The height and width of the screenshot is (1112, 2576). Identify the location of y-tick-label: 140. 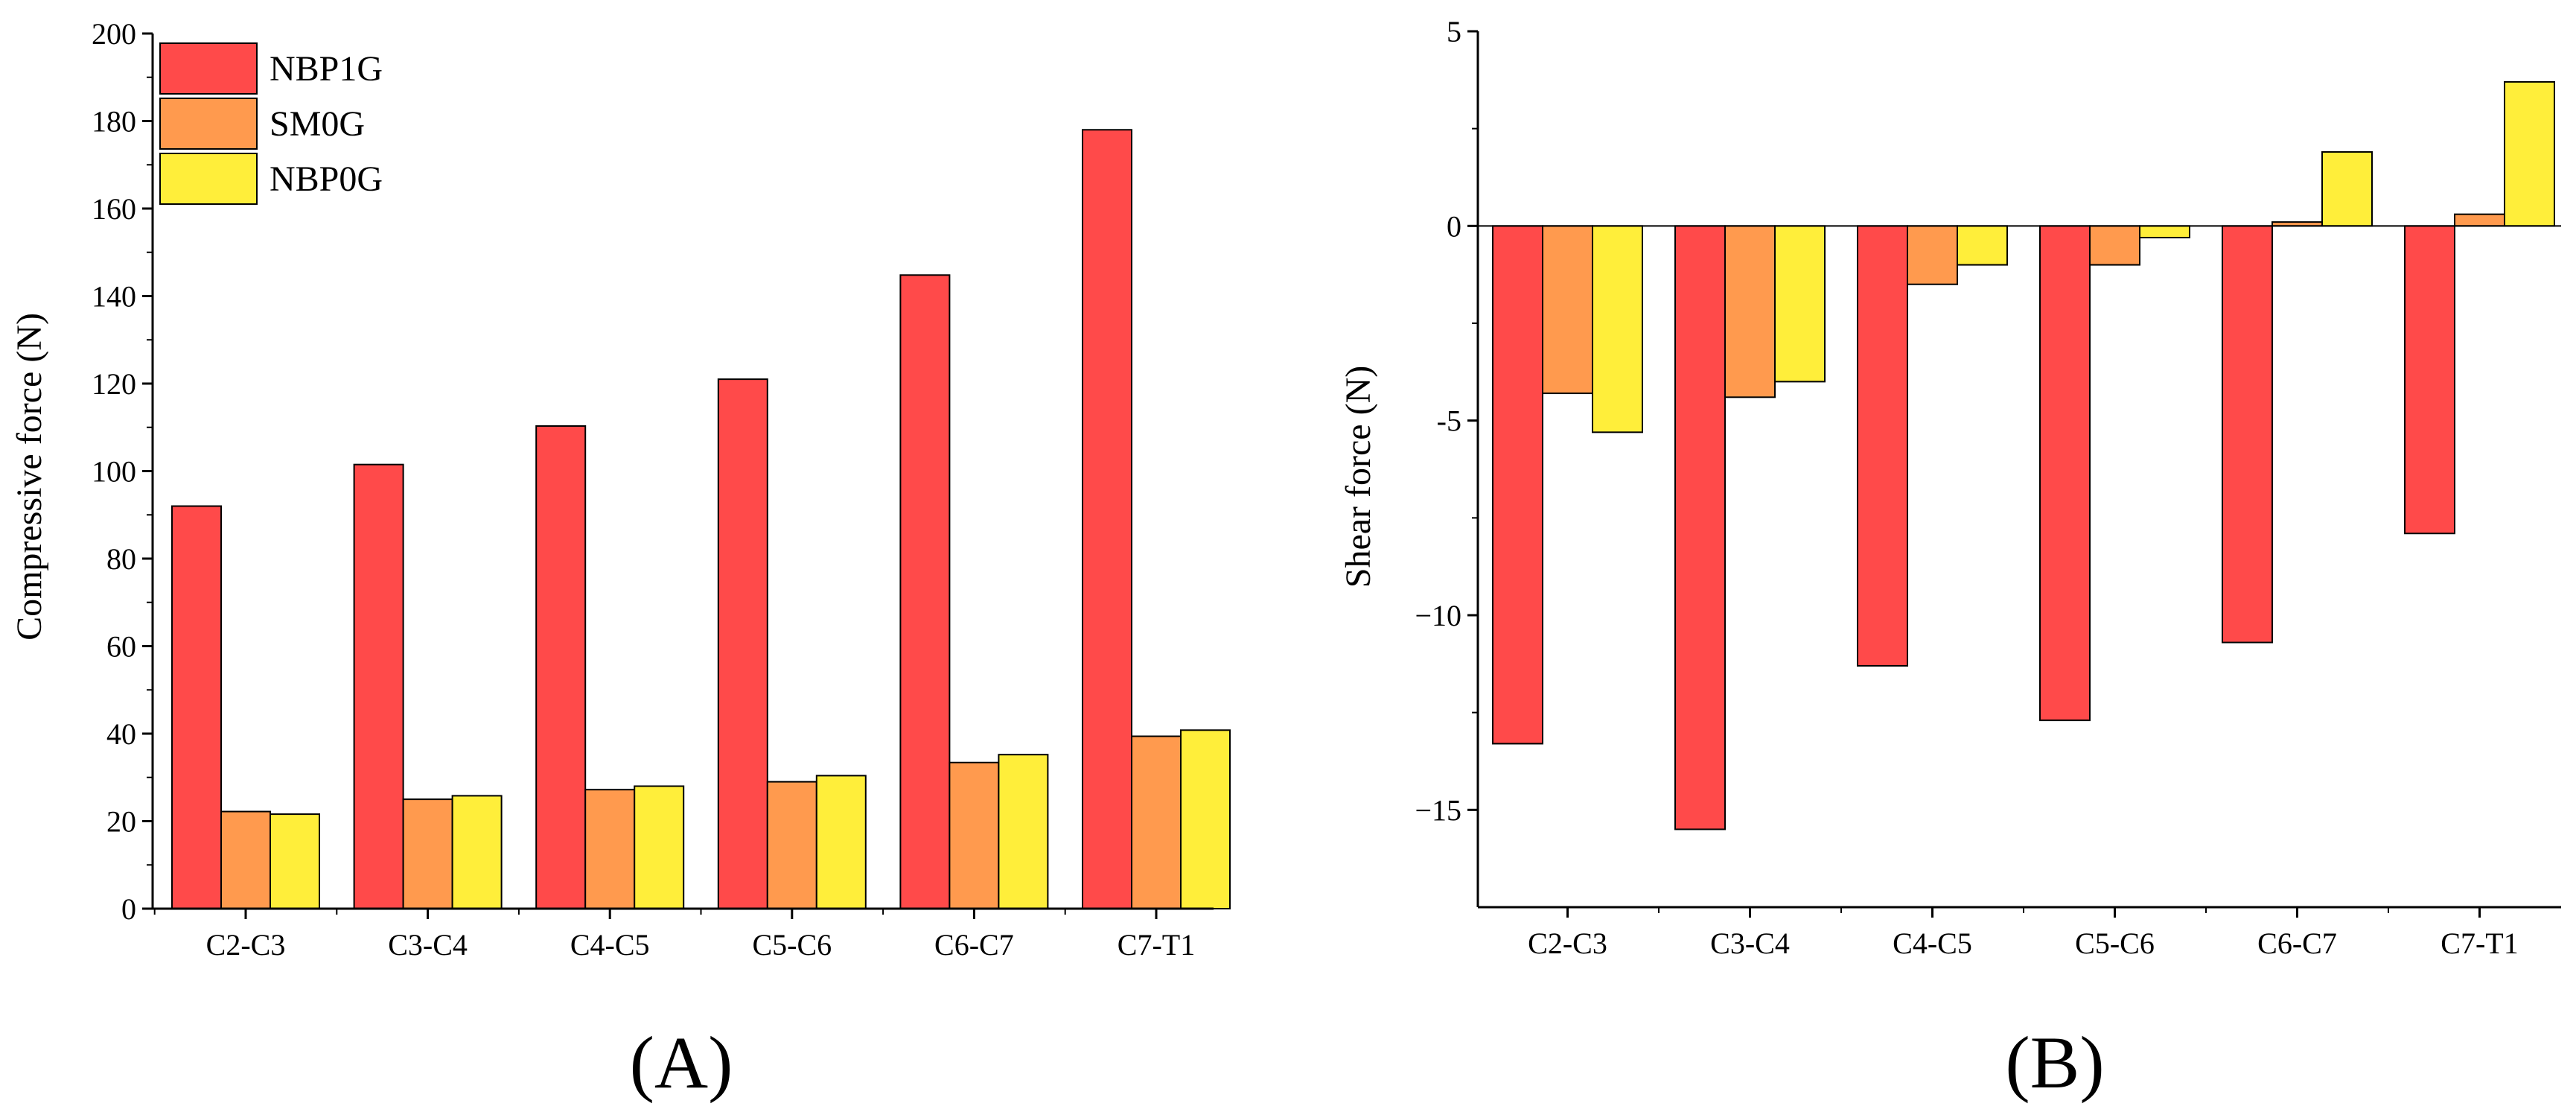
(114, 297).